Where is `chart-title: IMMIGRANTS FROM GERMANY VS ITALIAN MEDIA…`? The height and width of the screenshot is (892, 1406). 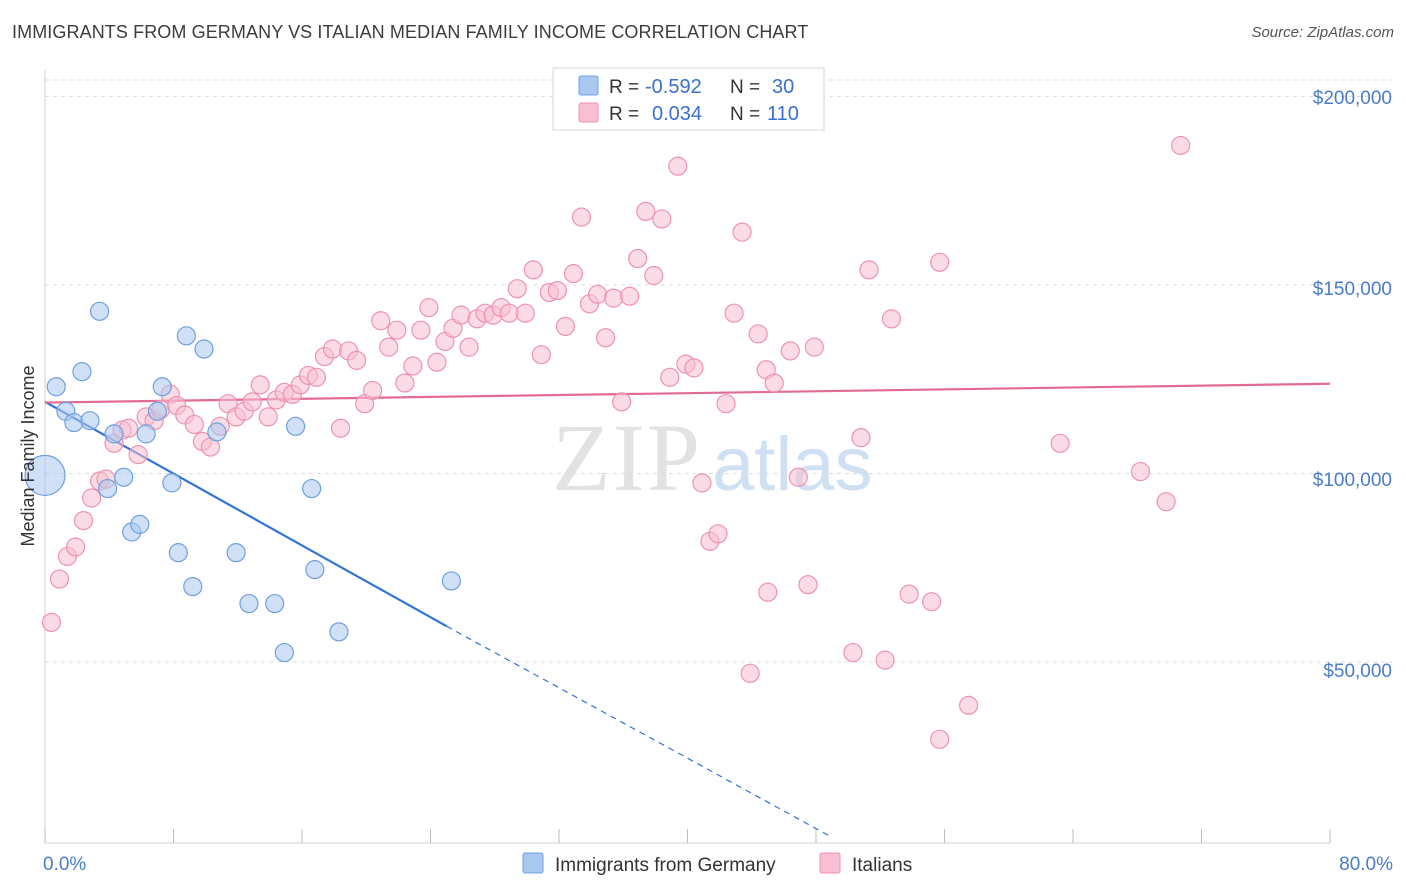 chart-title: IMMIGRANTS FROM GERMANY VS ITALIAN MEDIA… is located at coordinates (410, 32).